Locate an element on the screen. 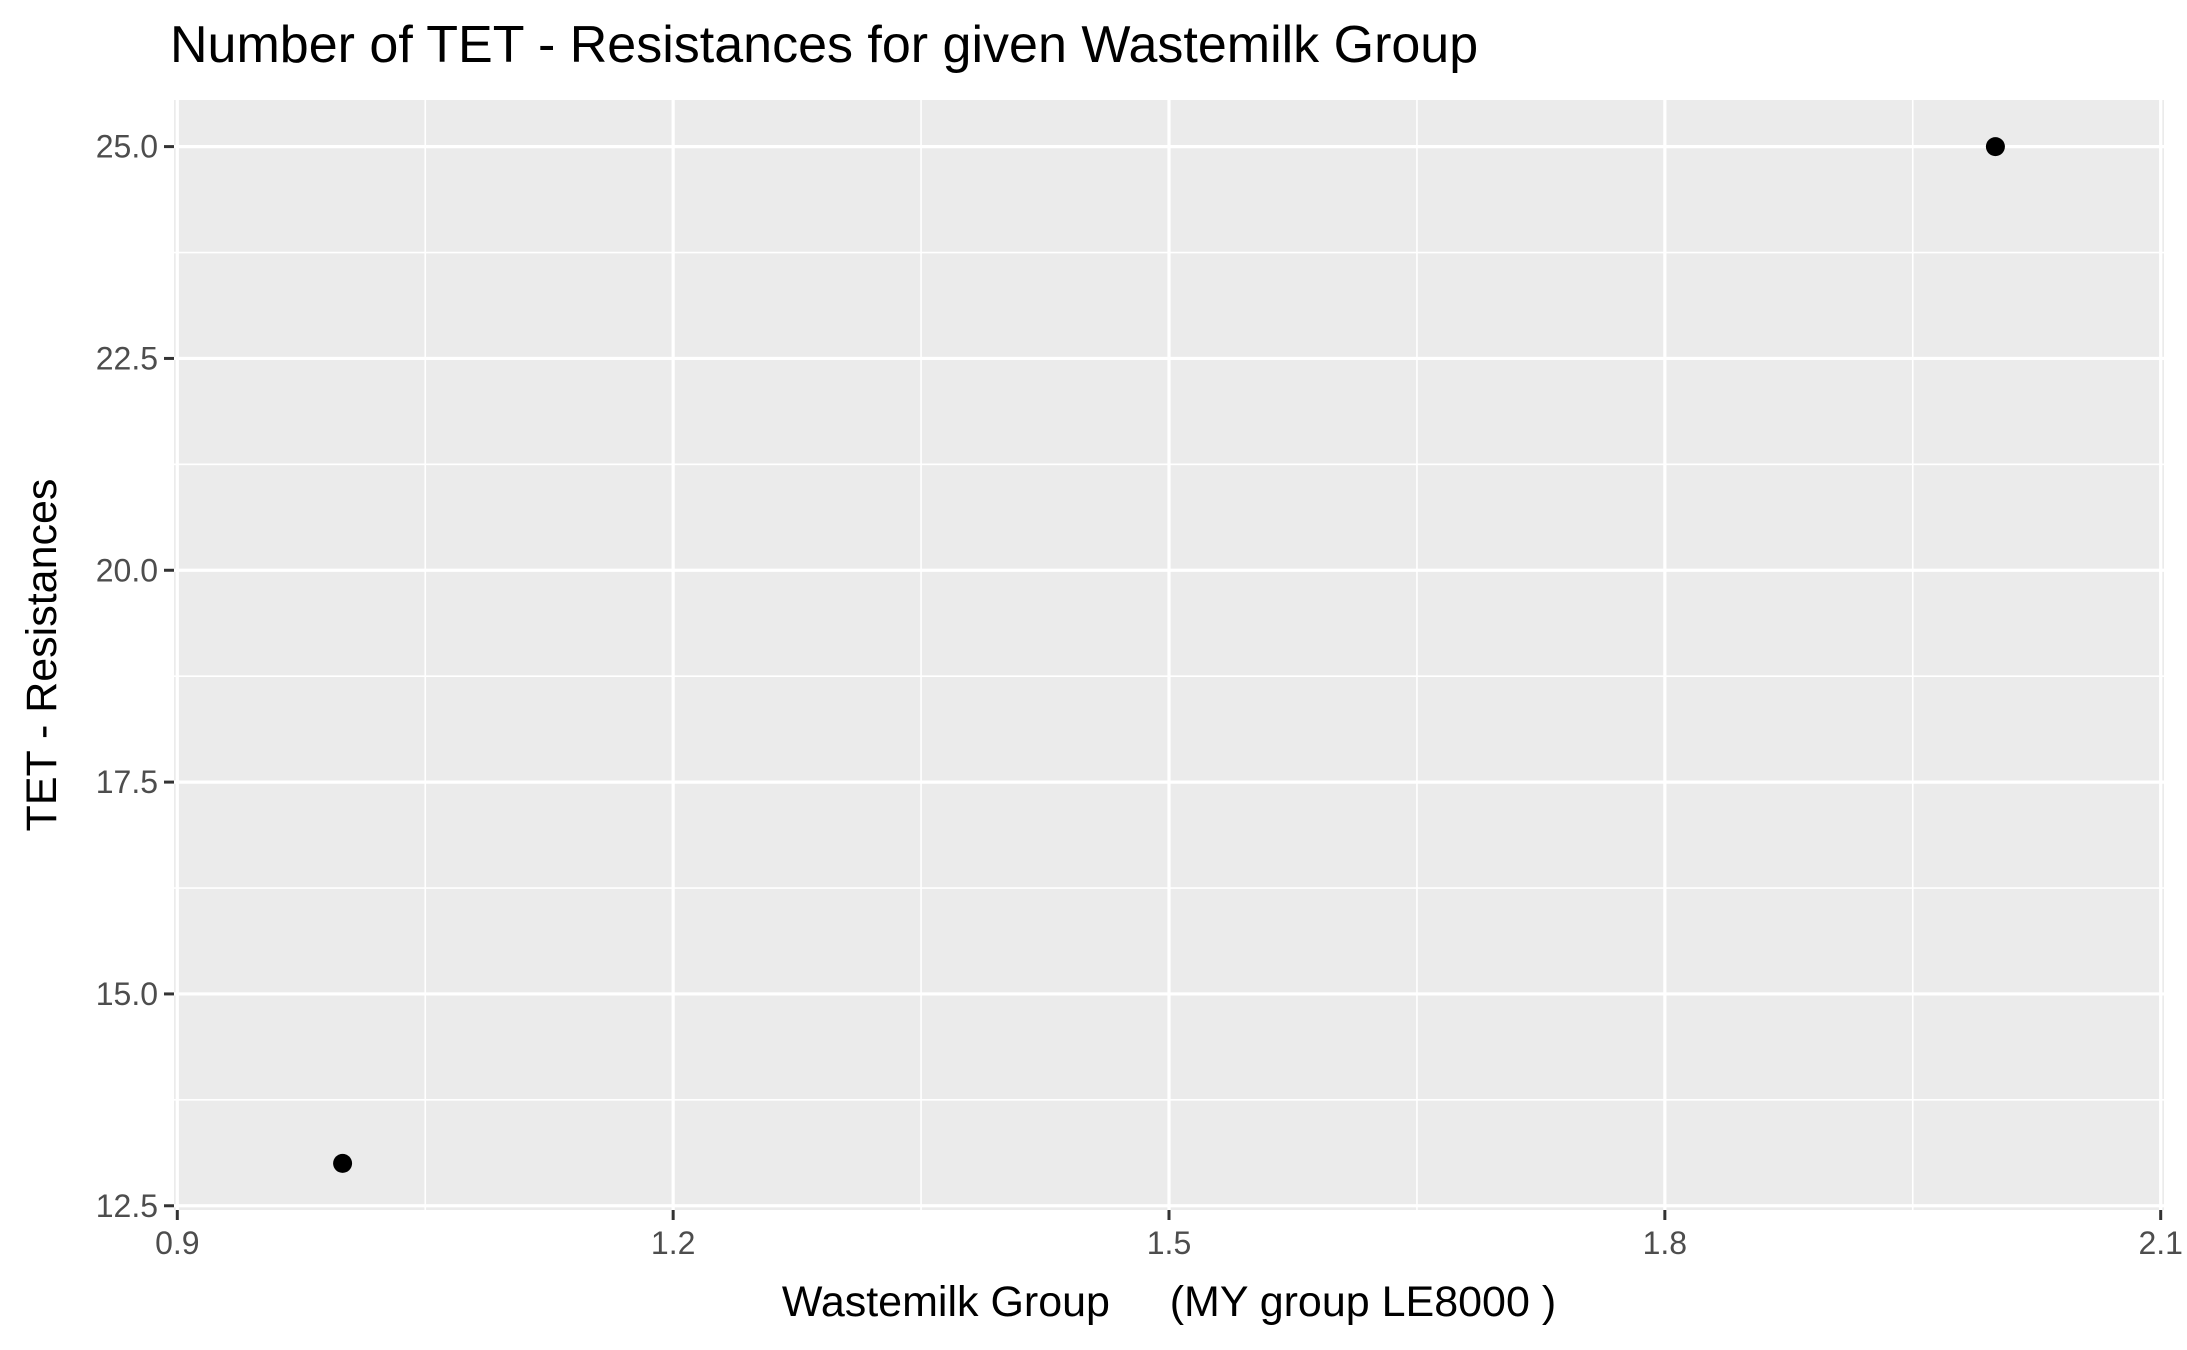 The width and height of the screenshot is (2187, 1350). y-tick-label: 22.5 is located at coordinates (127, 358).